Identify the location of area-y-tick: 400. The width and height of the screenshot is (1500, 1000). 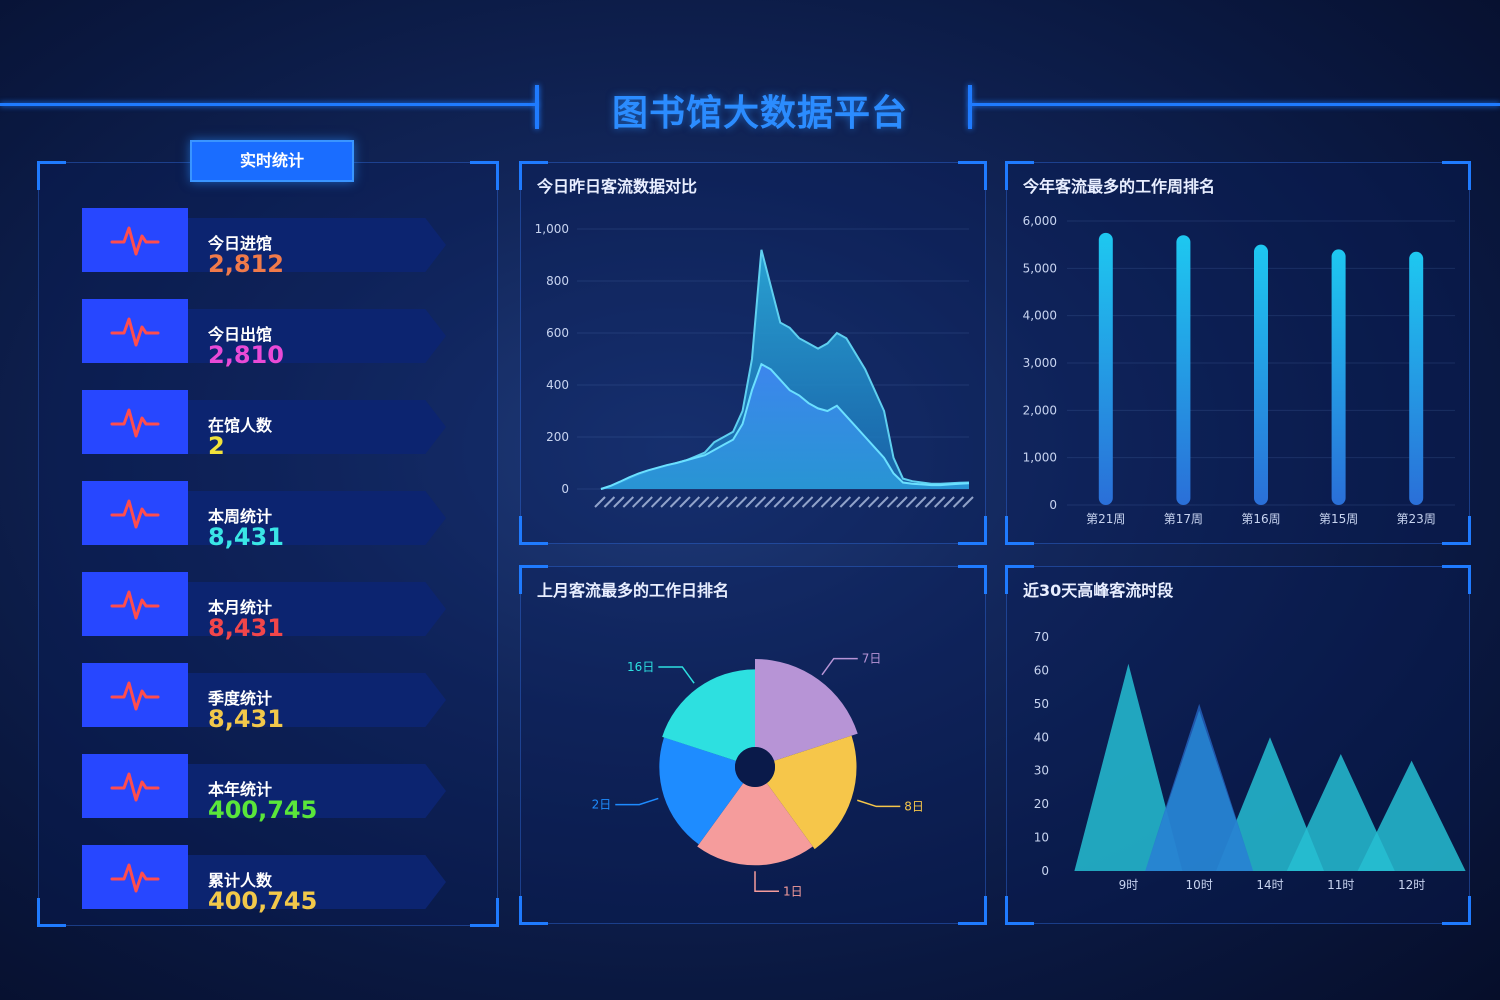
(557, 385).